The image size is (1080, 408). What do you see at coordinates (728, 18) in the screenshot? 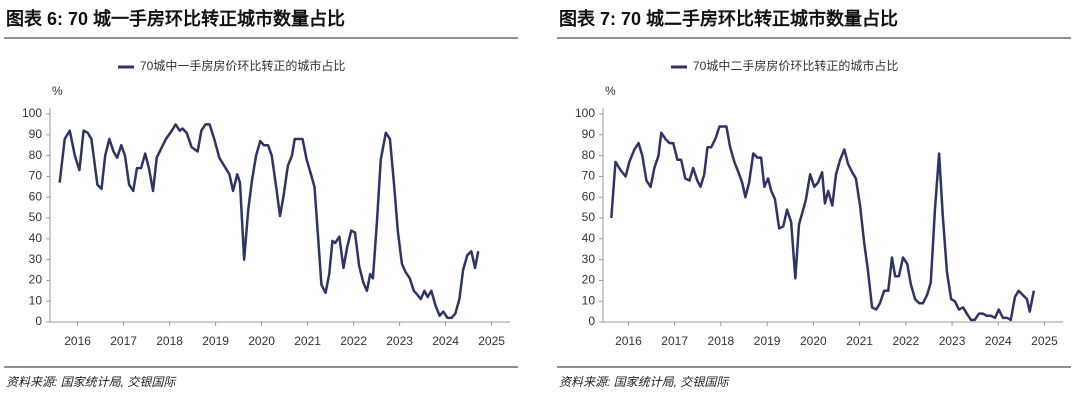
I see `chart-title: 图表 7: 70 城二手房环比转正城市数量占比` at bounding box center [728, 18].